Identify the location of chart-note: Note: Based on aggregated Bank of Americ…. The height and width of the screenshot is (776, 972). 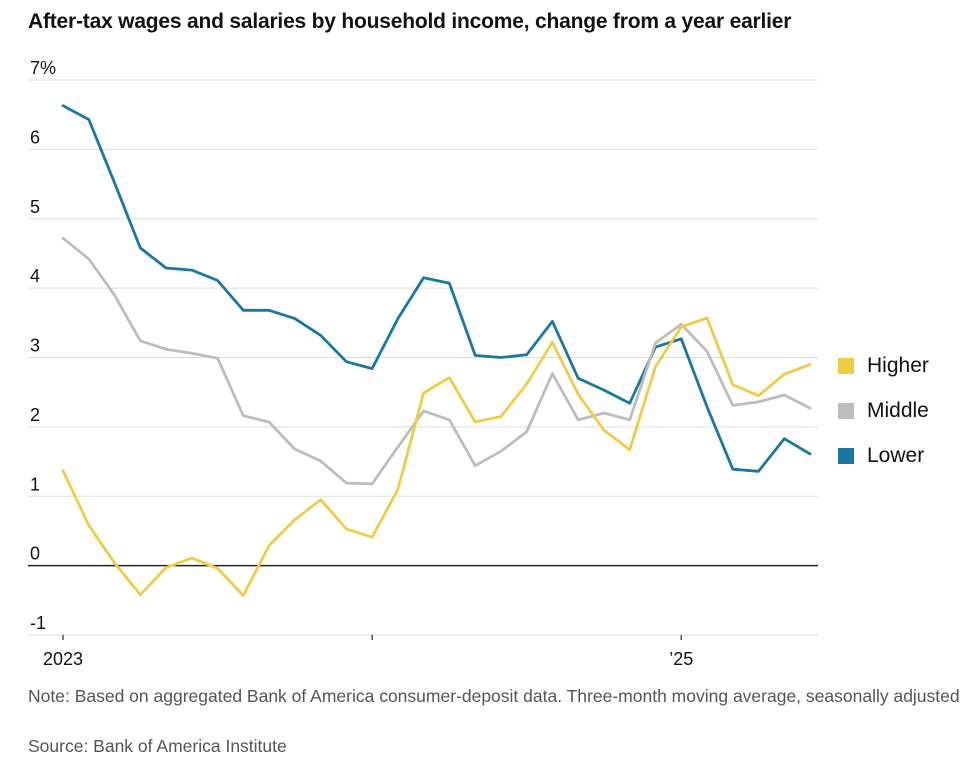
(494, 696).